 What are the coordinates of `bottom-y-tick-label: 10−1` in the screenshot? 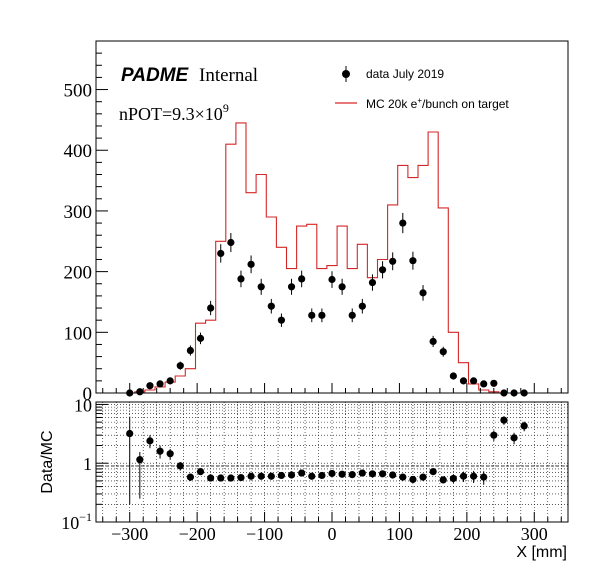 It's located at (76, 521).